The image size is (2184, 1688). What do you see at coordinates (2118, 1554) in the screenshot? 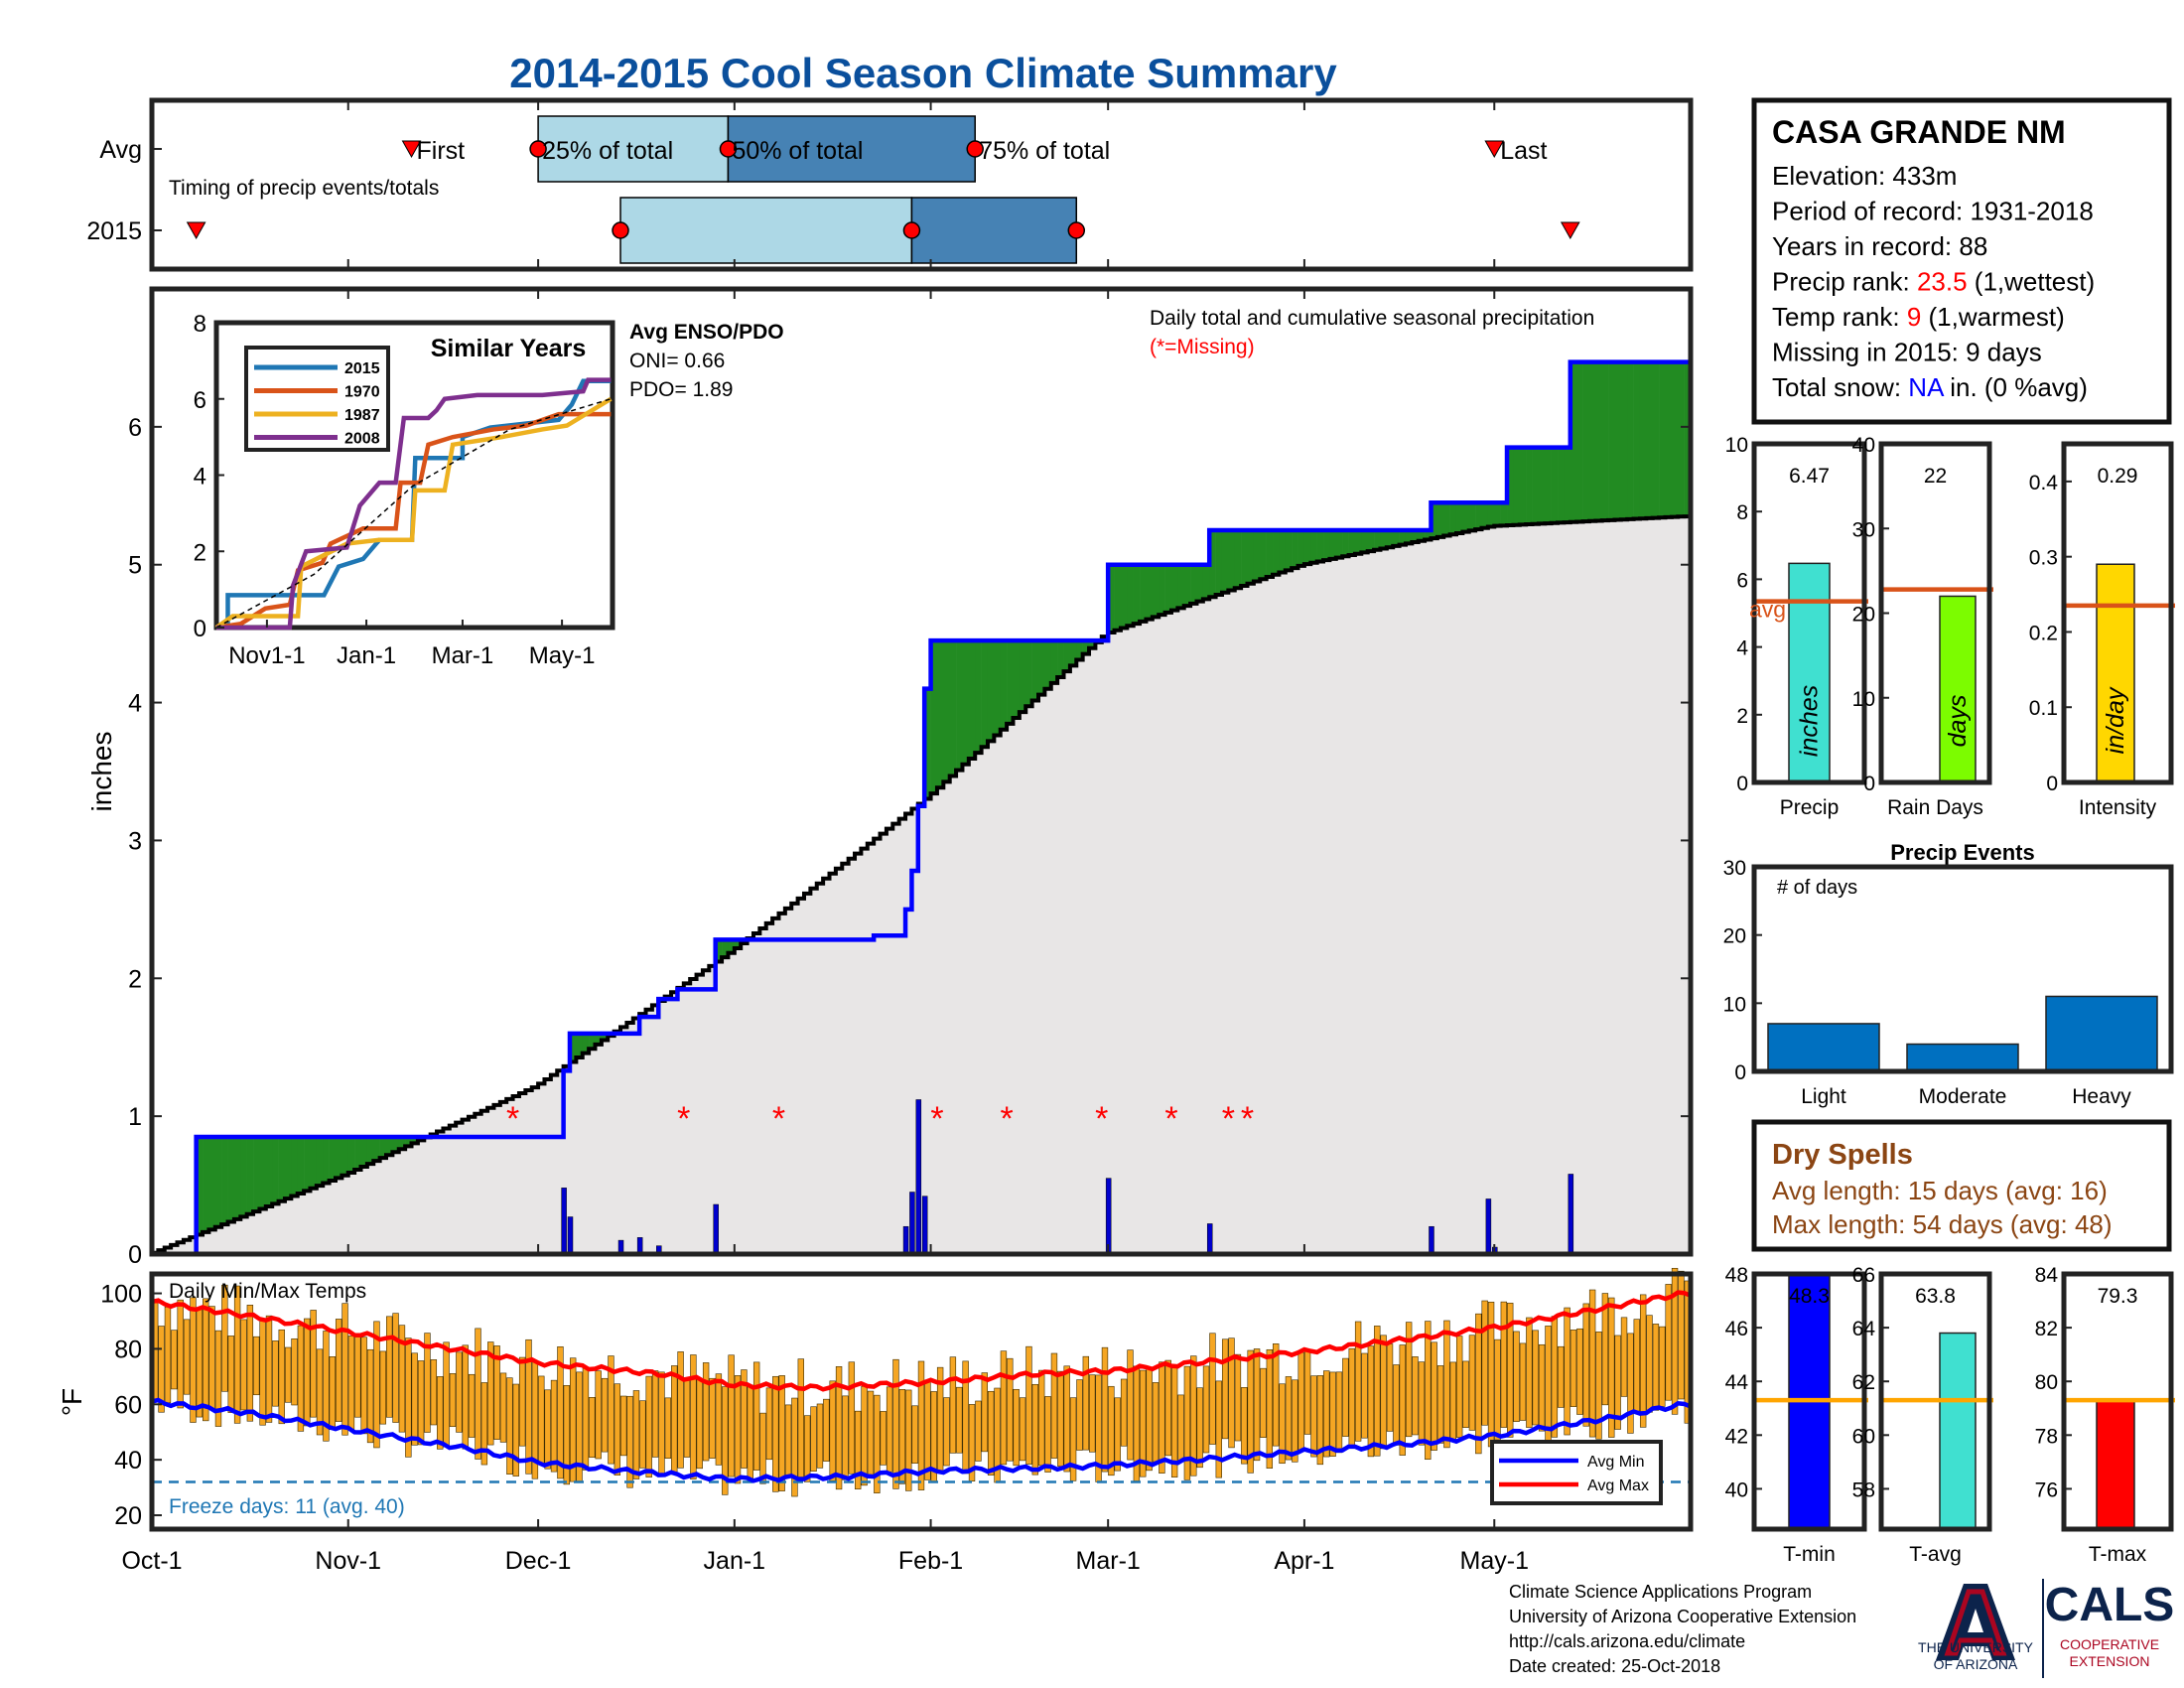
I see `summary-panel-label: T-max` at bounding box center [2118, 1554].